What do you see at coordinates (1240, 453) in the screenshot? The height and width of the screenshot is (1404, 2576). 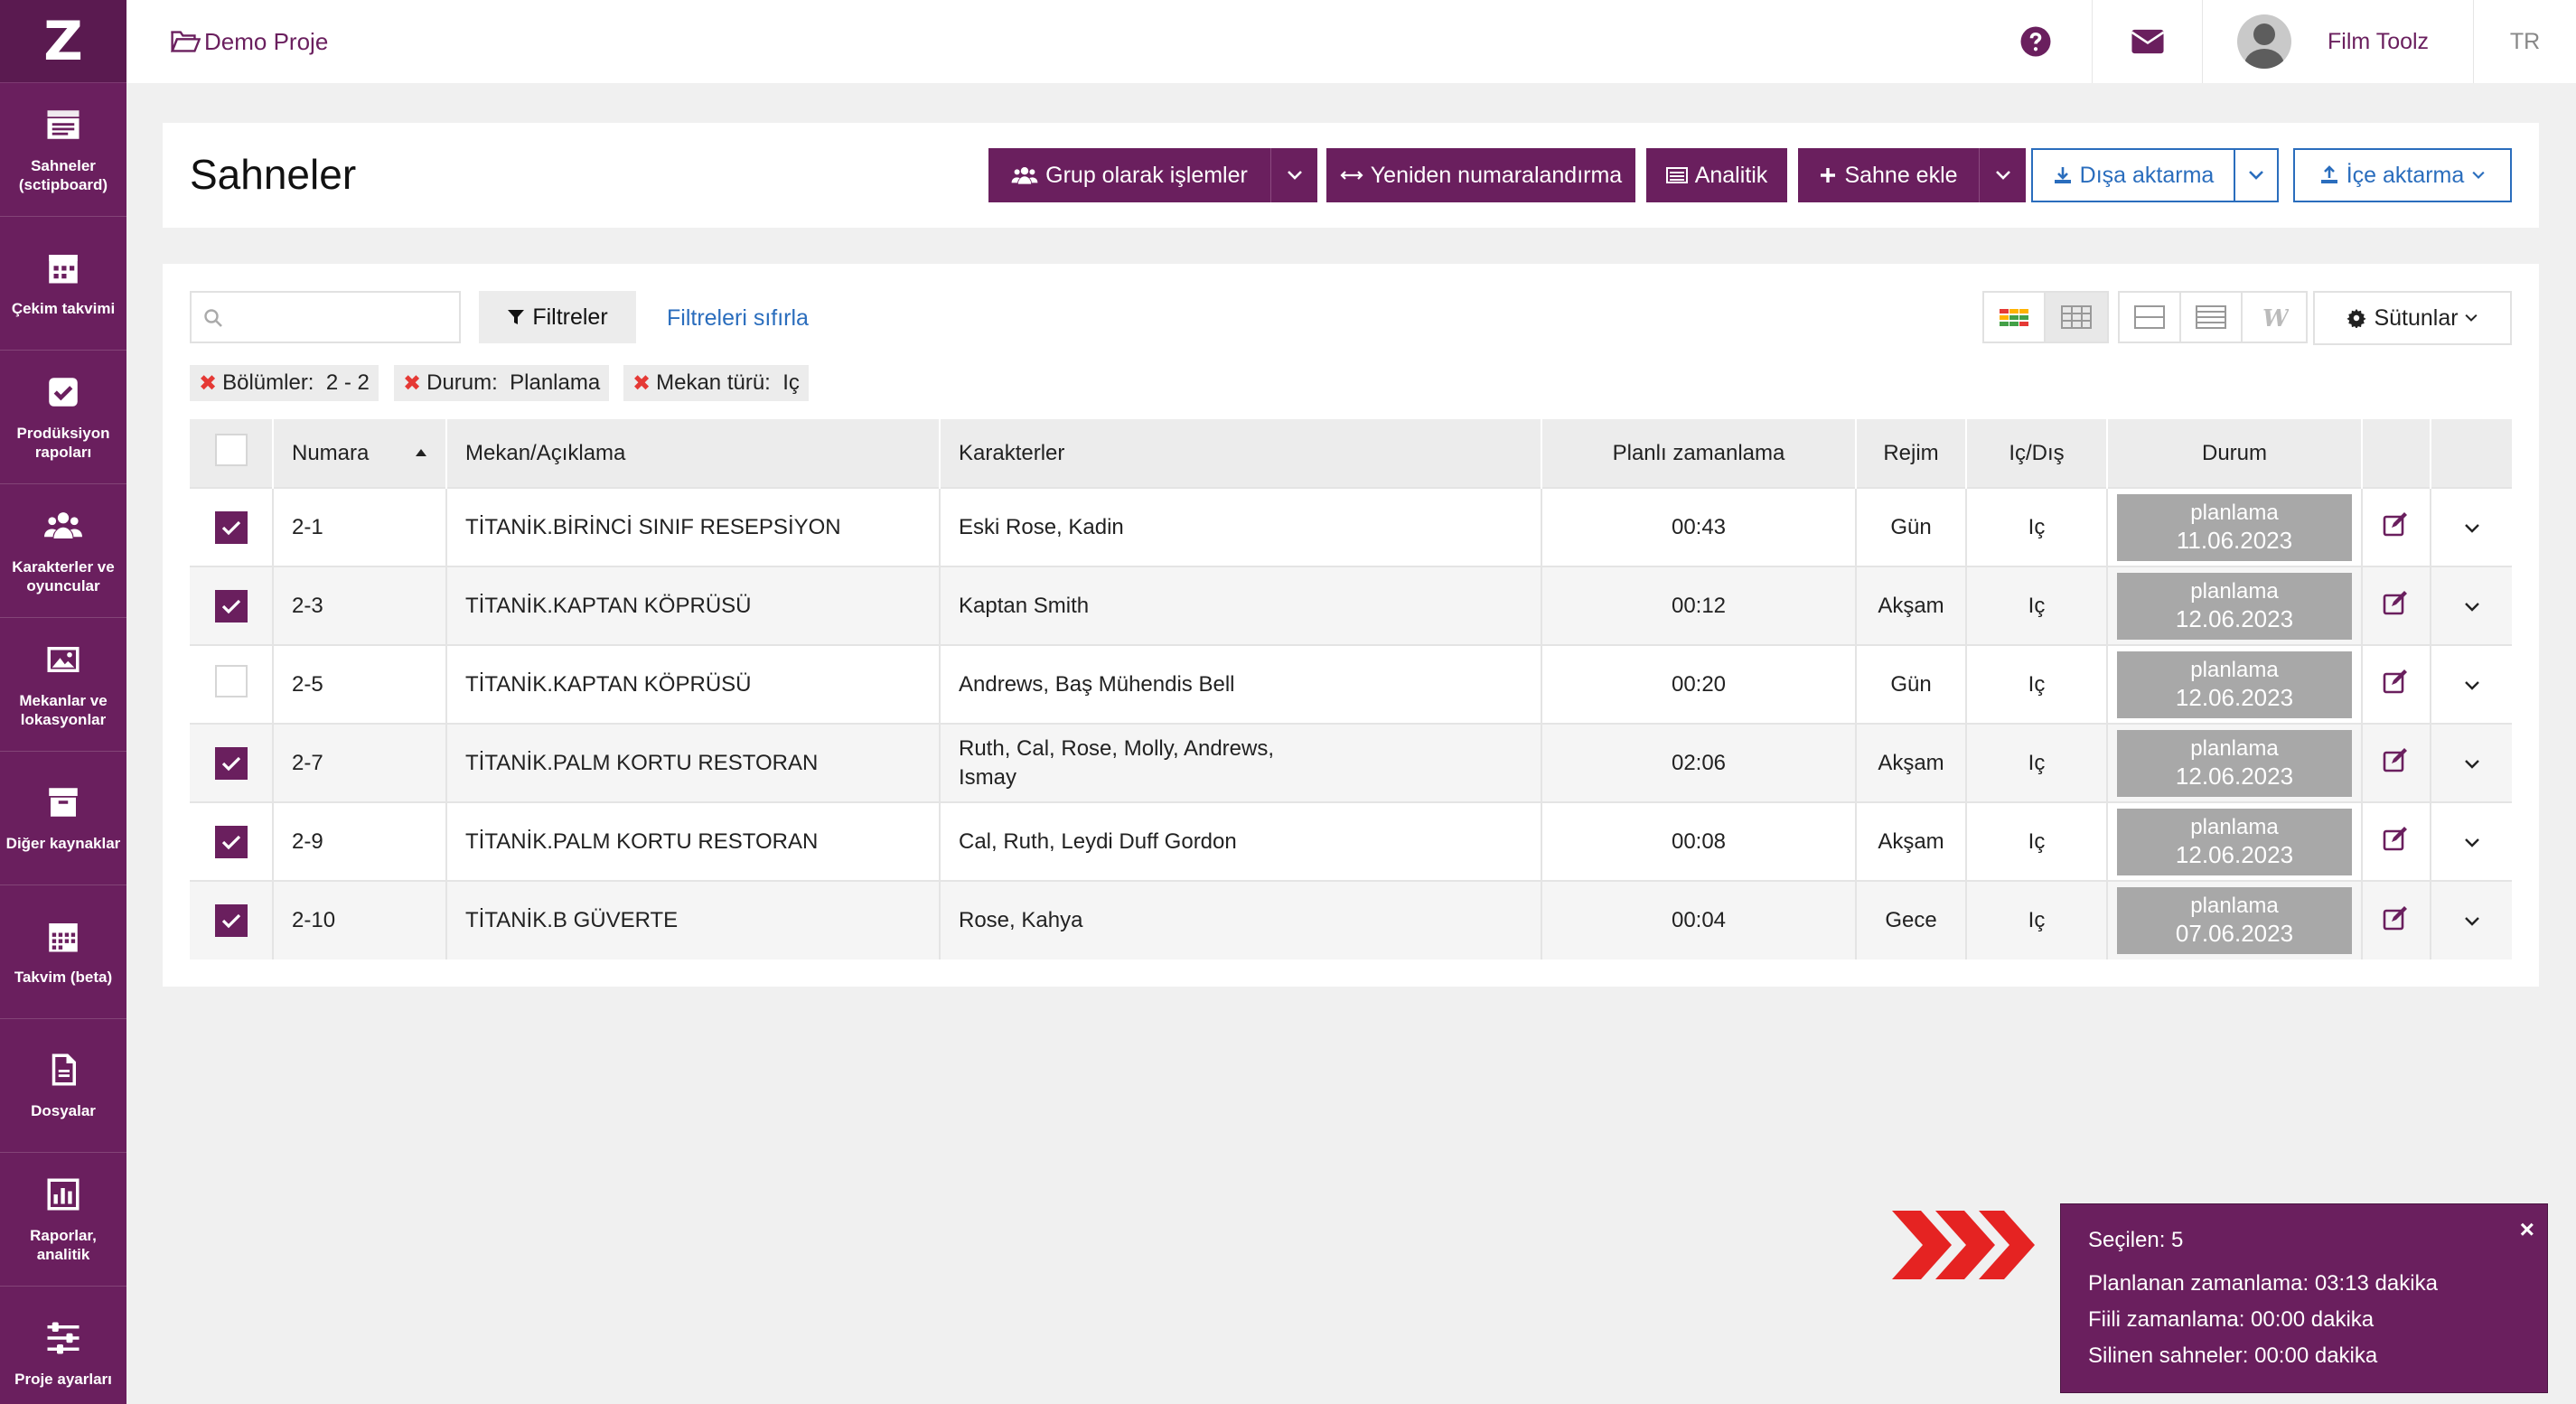 I see `column-characters: Karakterler` at bounding box center [1240, 453].